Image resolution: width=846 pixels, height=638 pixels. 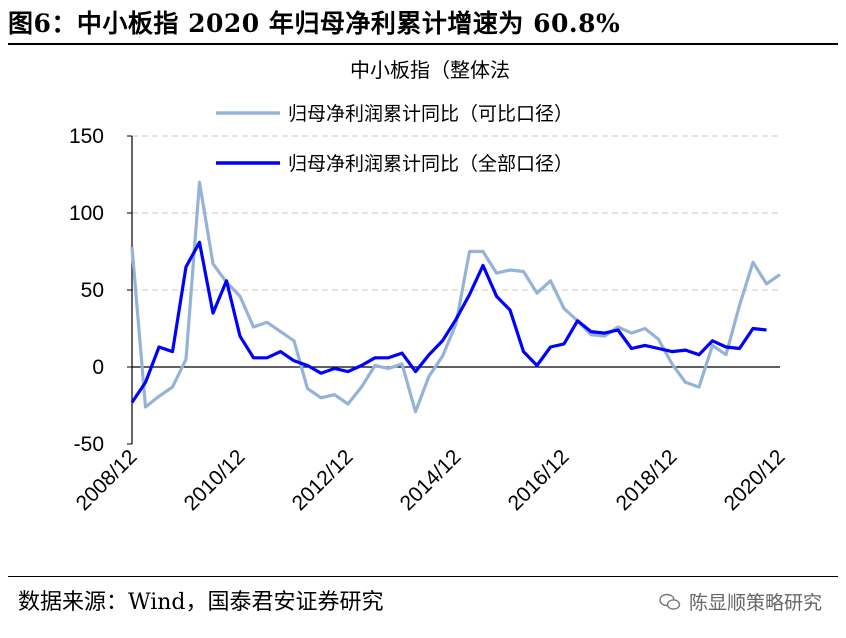 What do you see at coordinates (423, 44) in the screenshot?
I see `title-divider` at bounding box center [423, 44].